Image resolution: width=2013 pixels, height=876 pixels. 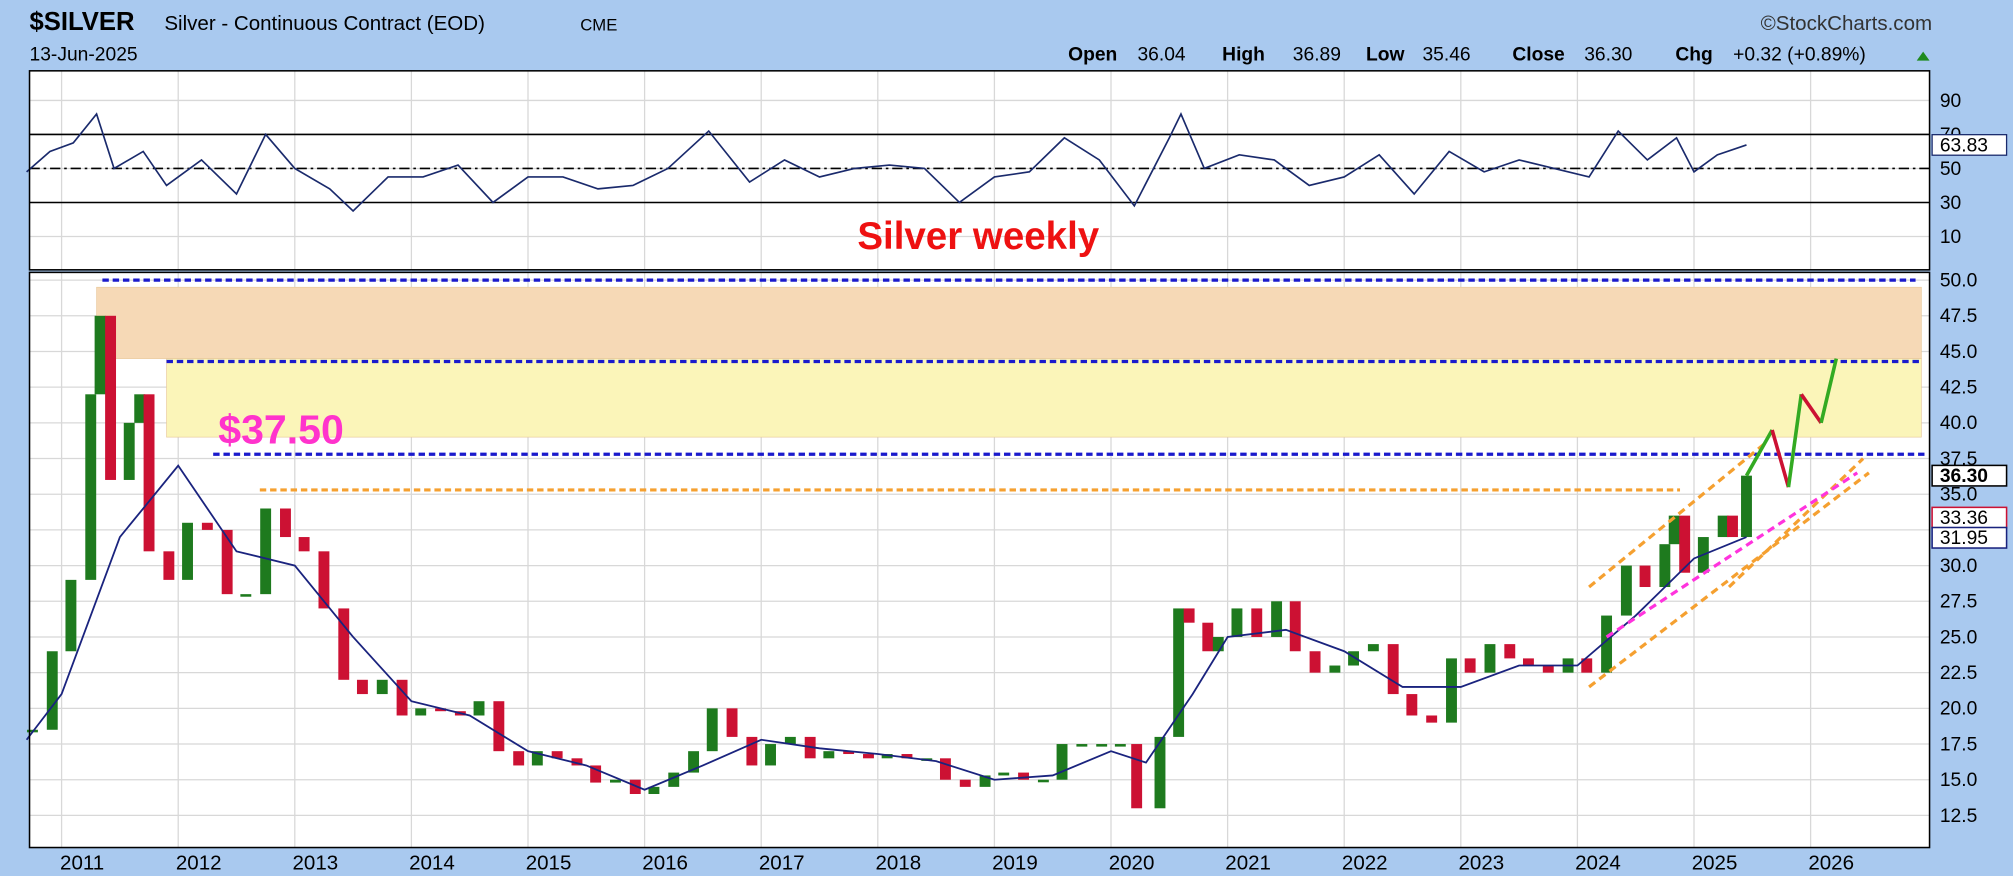 I want to click on price-label: 36.30, so click(x=1964, y=476).